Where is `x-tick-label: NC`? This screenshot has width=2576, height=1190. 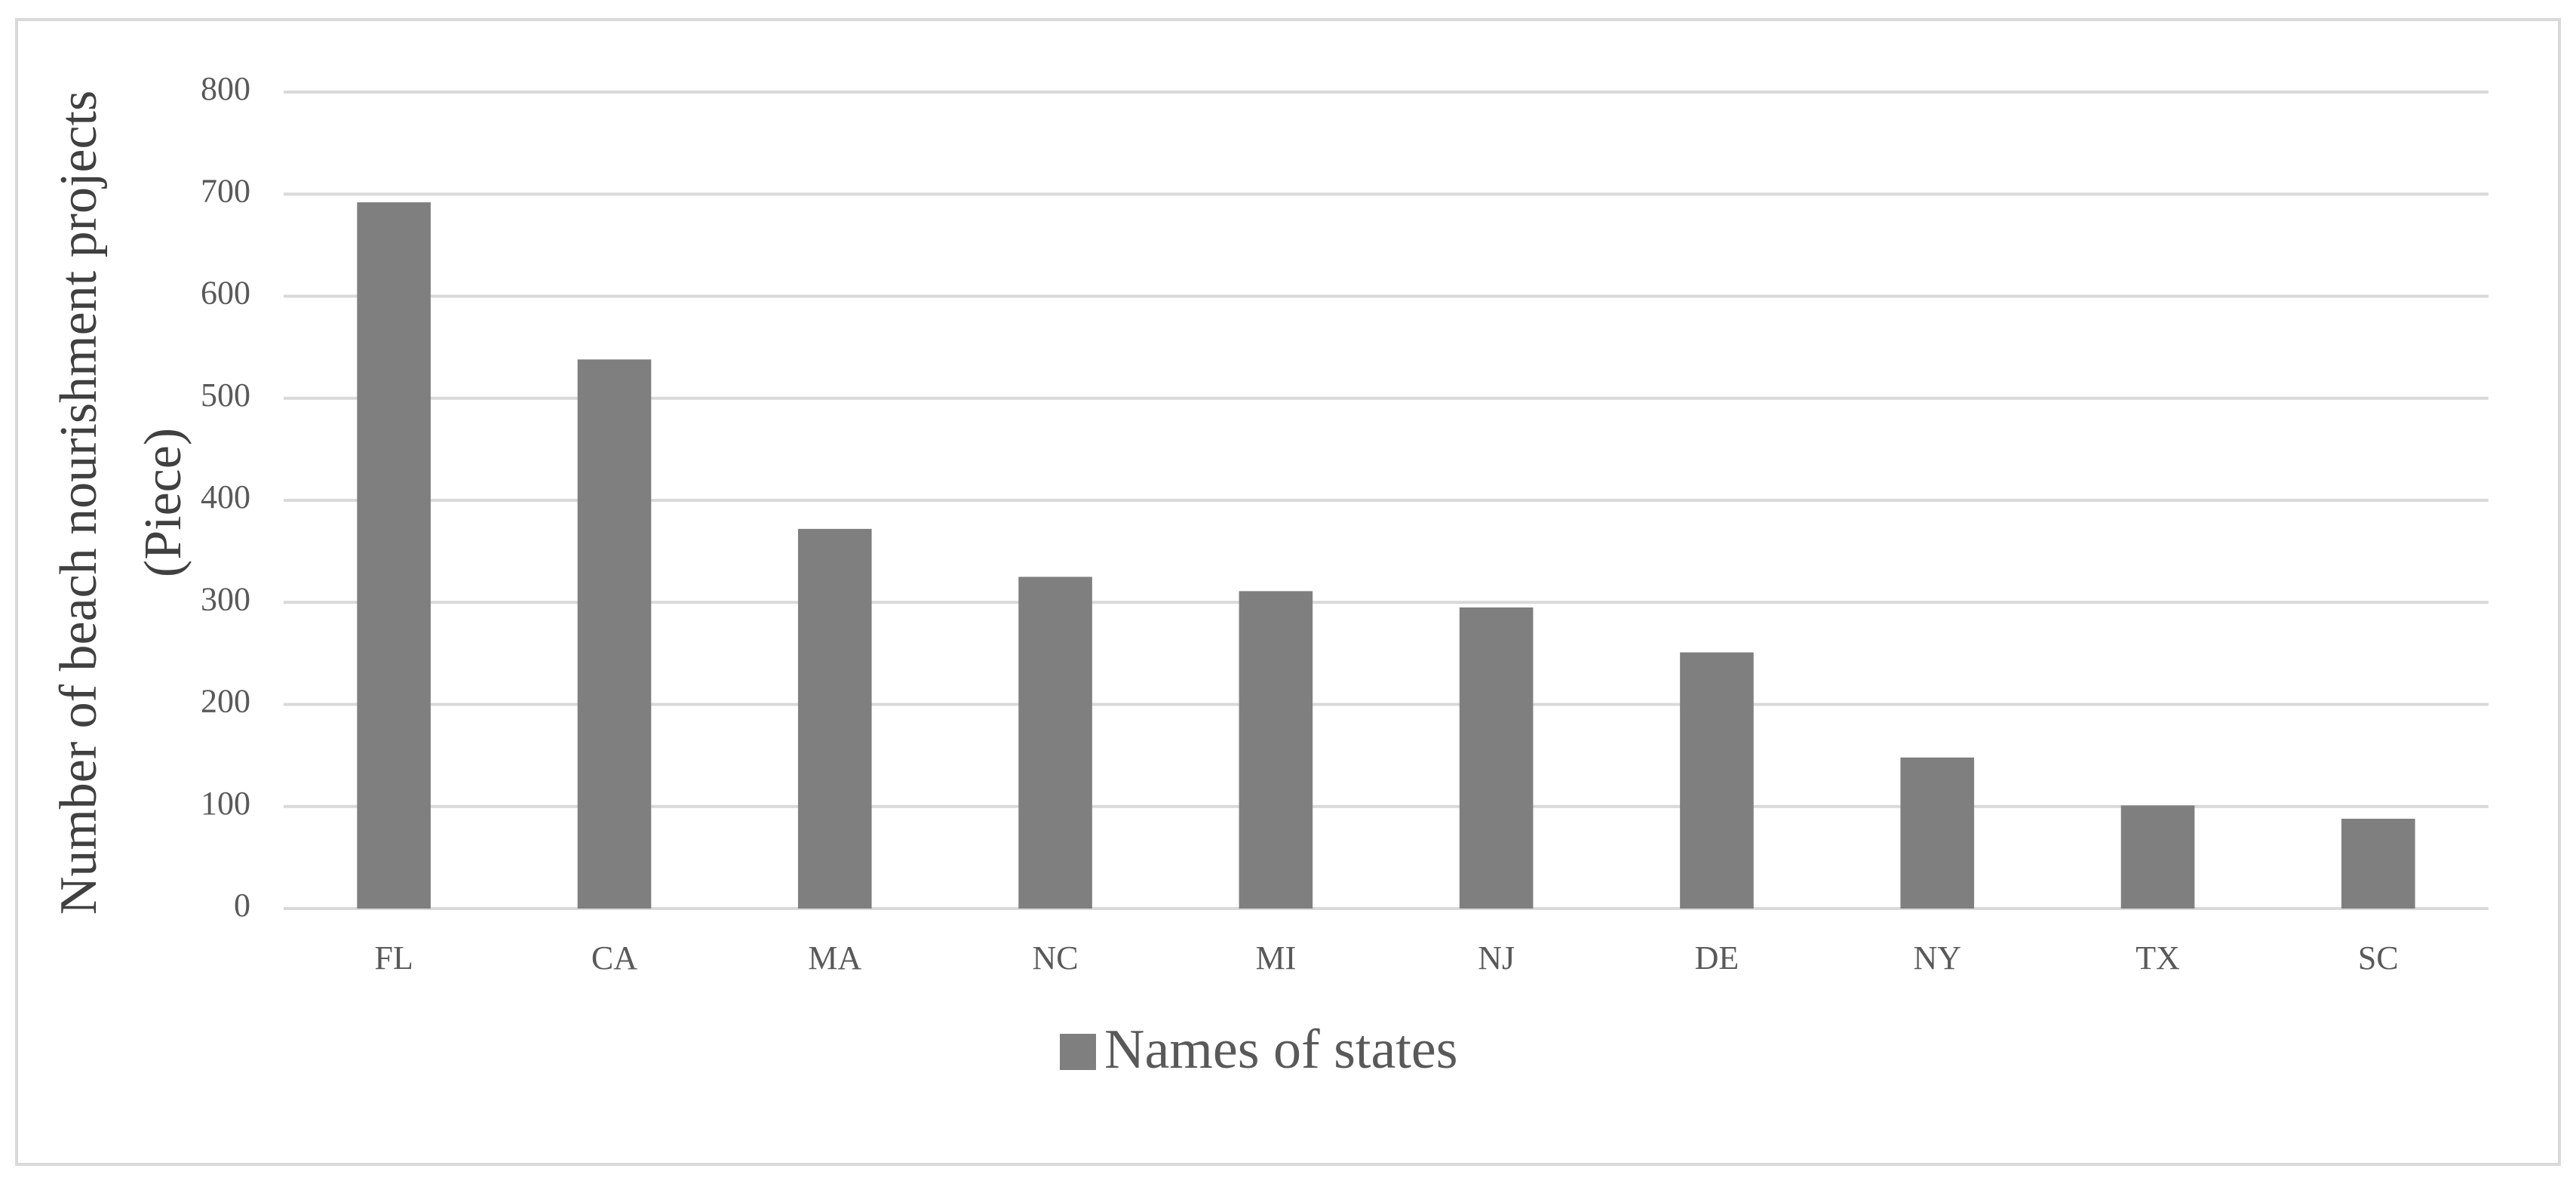 x-tick-label: NC is located at coordinates (1055, 957).